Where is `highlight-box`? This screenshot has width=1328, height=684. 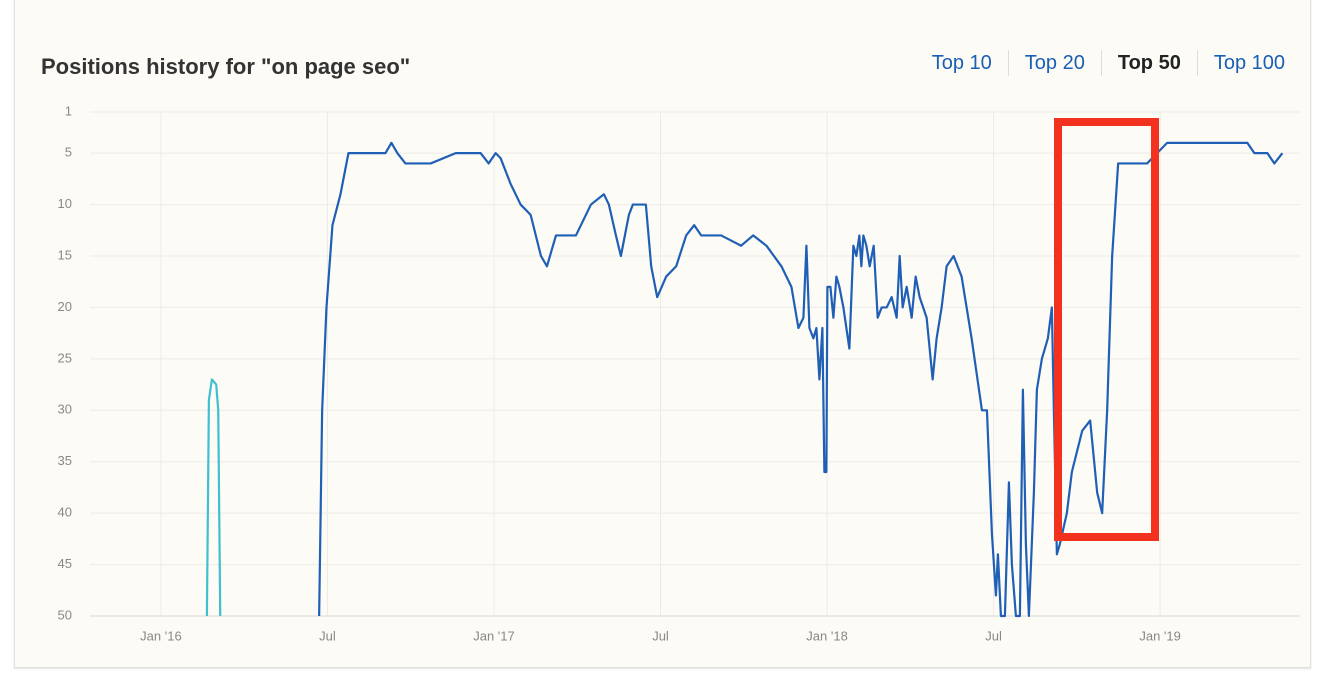
highlight-box is located at coordinates (1106, 329).